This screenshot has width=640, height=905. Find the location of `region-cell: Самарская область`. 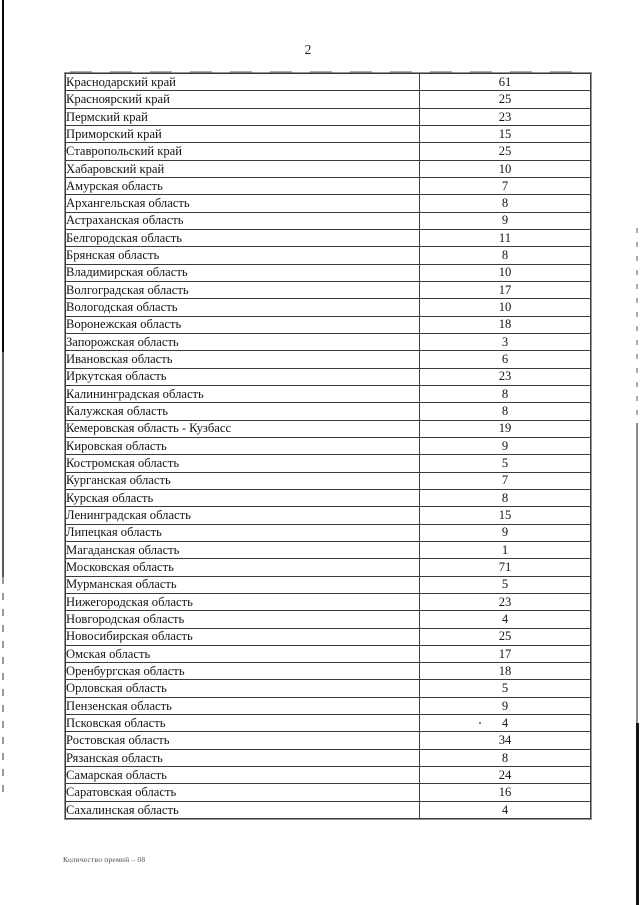

region-cell: Самарская область is located at coordinates (242, 775).